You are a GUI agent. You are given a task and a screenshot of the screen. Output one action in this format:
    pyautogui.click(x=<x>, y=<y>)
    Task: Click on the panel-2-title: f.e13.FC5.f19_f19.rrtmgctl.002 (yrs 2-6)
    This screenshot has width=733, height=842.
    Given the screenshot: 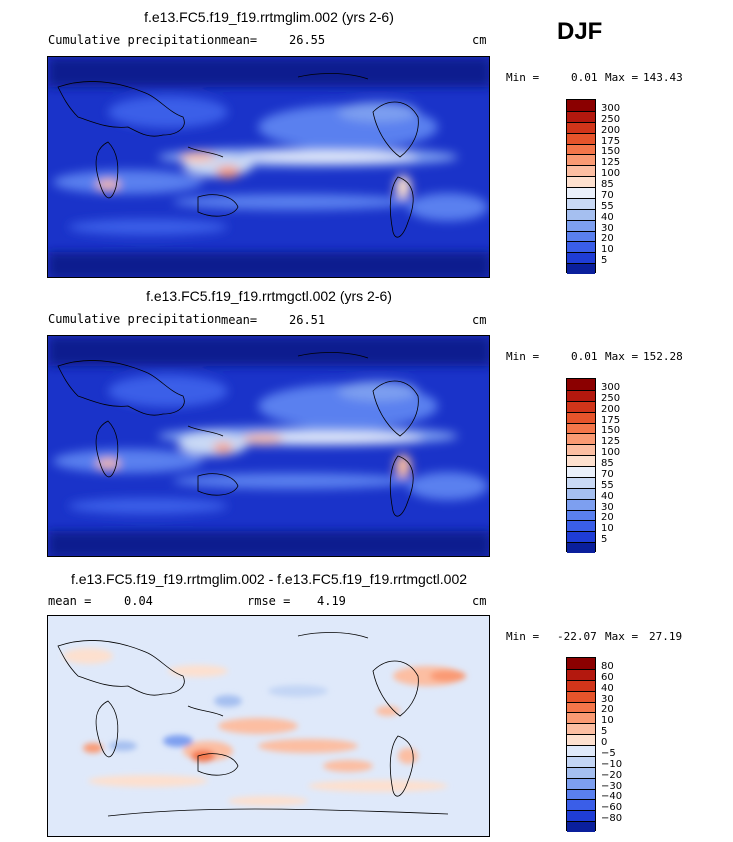 What is the action you would take?
    pyautogui.click(x=269, y=296)
    